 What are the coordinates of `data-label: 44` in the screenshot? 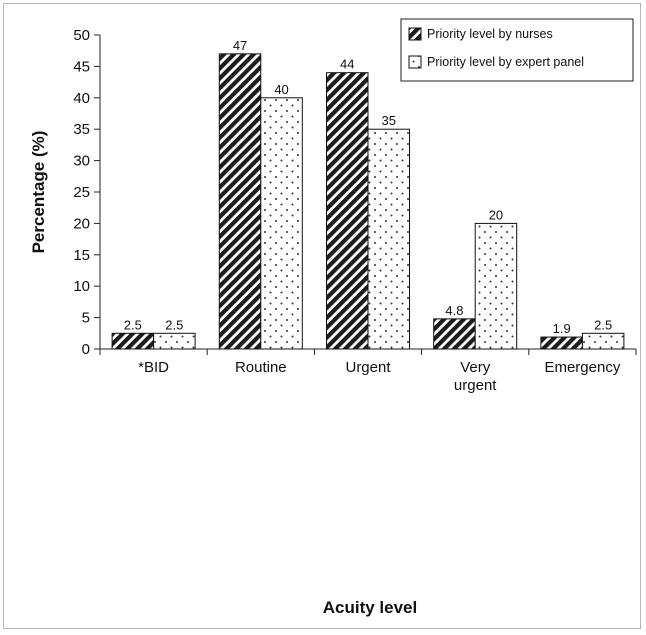 It's located at (347, 64).